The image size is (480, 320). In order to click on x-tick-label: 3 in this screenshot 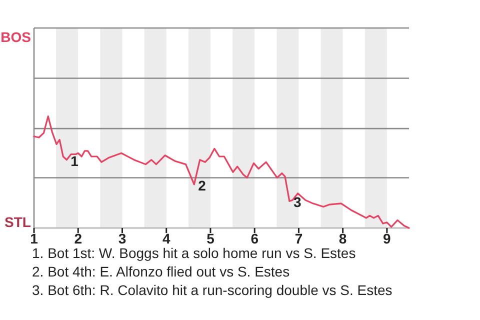, I will do `click(122, 238)`.